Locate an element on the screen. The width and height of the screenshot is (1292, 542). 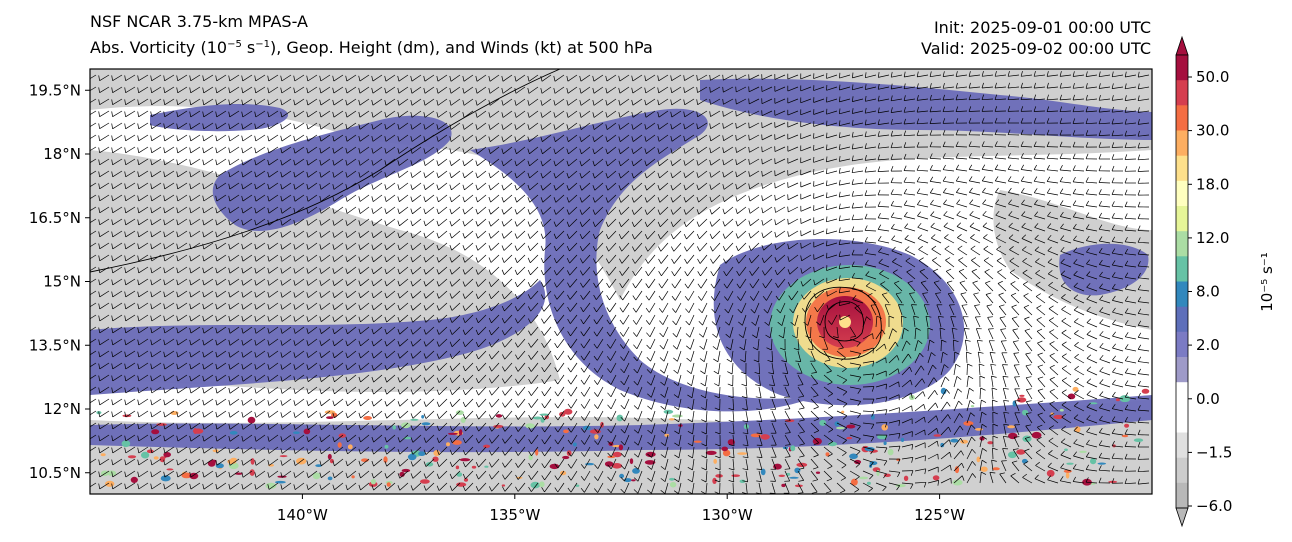
lat-tick-label: 12°N is located at coordinates (62, 409).